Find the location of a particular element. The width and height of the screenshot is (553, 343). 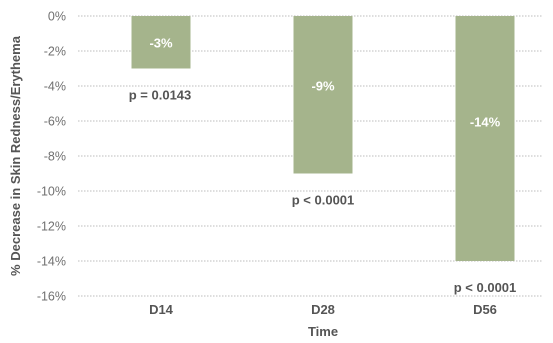

x-tick-label: D28 is located at coordinates (323, 309).